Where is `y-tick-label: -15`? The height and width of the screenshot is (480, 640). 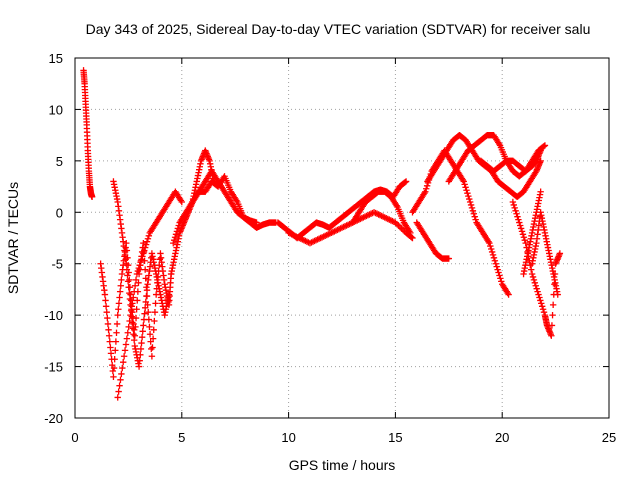
y-tick-label: -15 is located at coordinates (53, 367).